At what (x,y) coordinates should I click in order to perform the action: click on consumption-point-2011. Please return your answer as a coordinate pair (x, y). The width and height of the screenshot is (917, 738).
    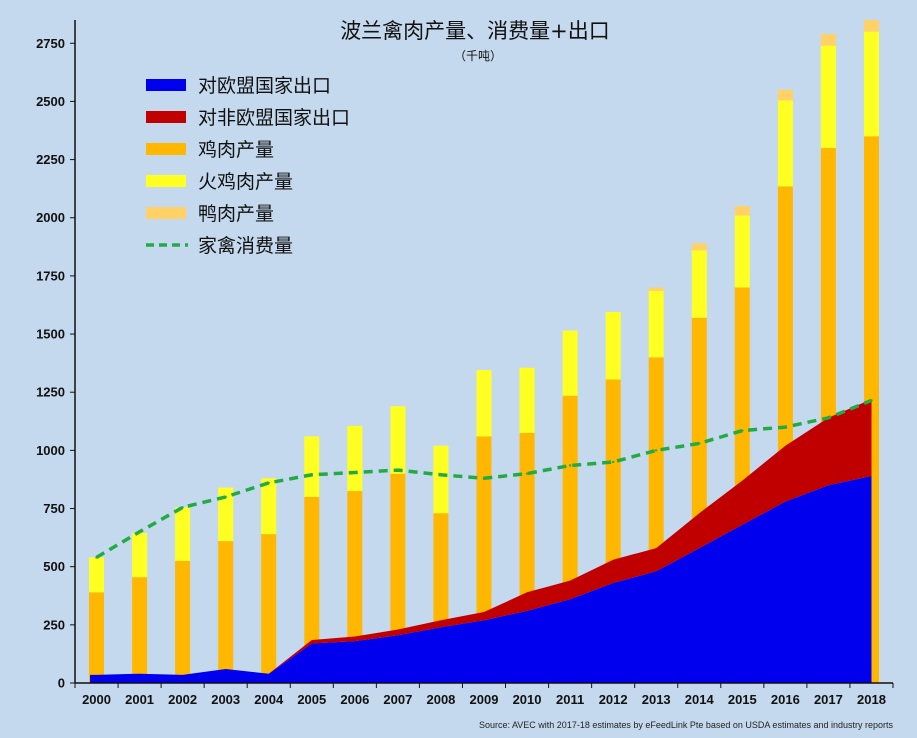
    Looking at the image, I should click on (570, 465).